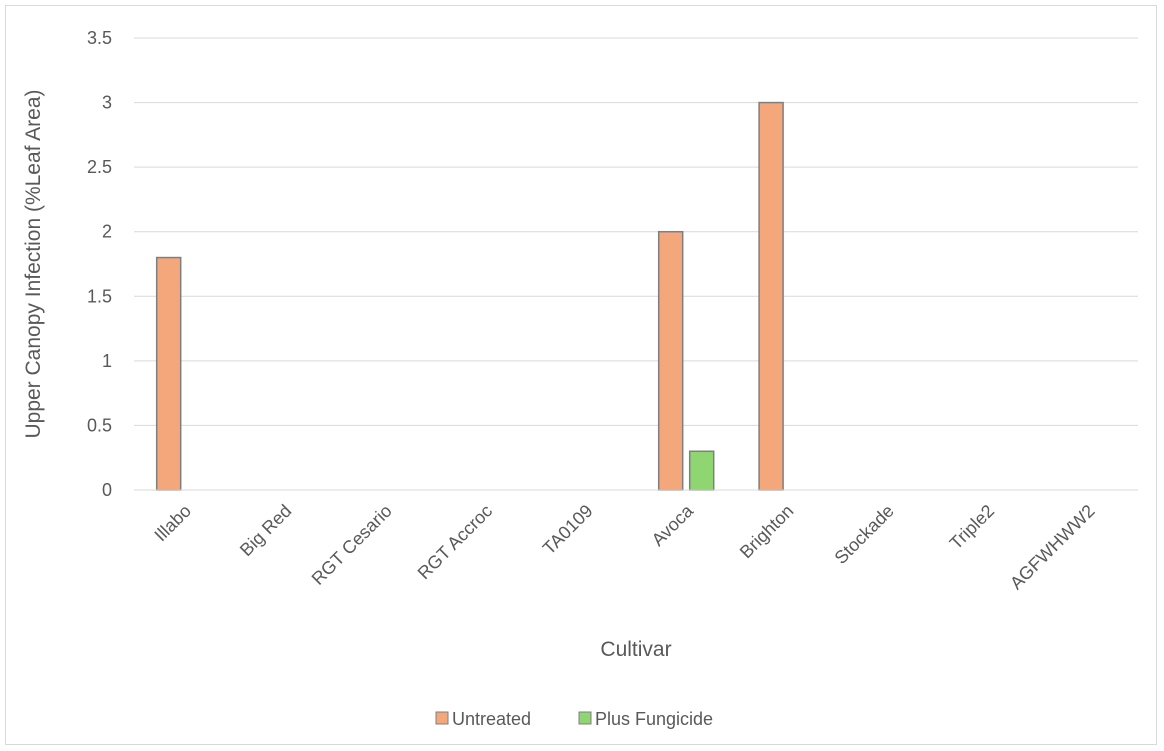 The height and width of the screenshot is (751, 1164). Describe the element at coordinates (168, 373) in the screenshot. I see `bar-untreated-illabo` at that location.